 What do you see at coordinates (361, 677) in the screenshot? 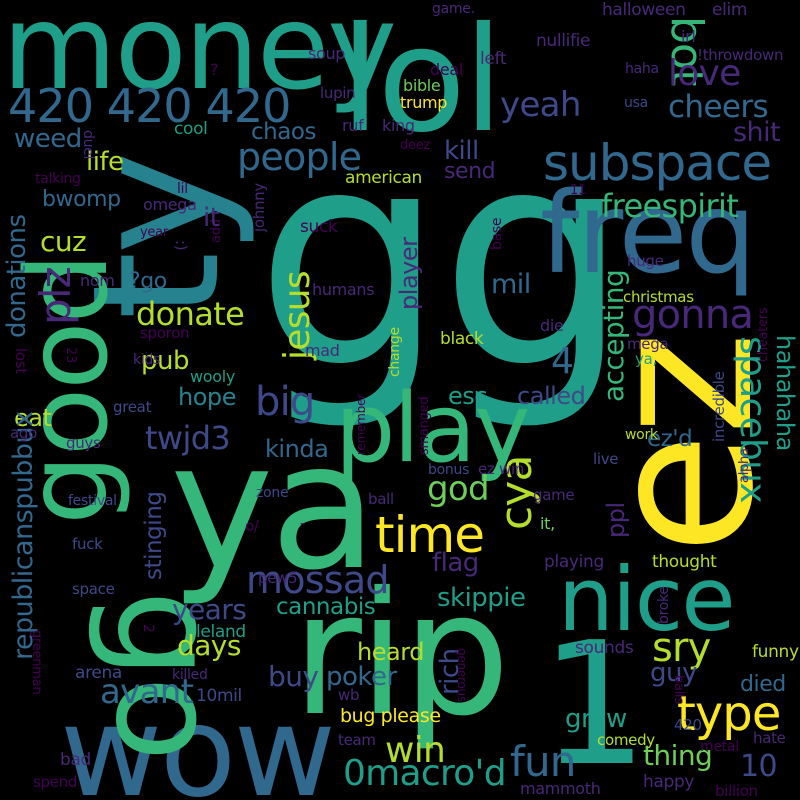
I see `word-poker: poker` at bounding box center [361, 677].